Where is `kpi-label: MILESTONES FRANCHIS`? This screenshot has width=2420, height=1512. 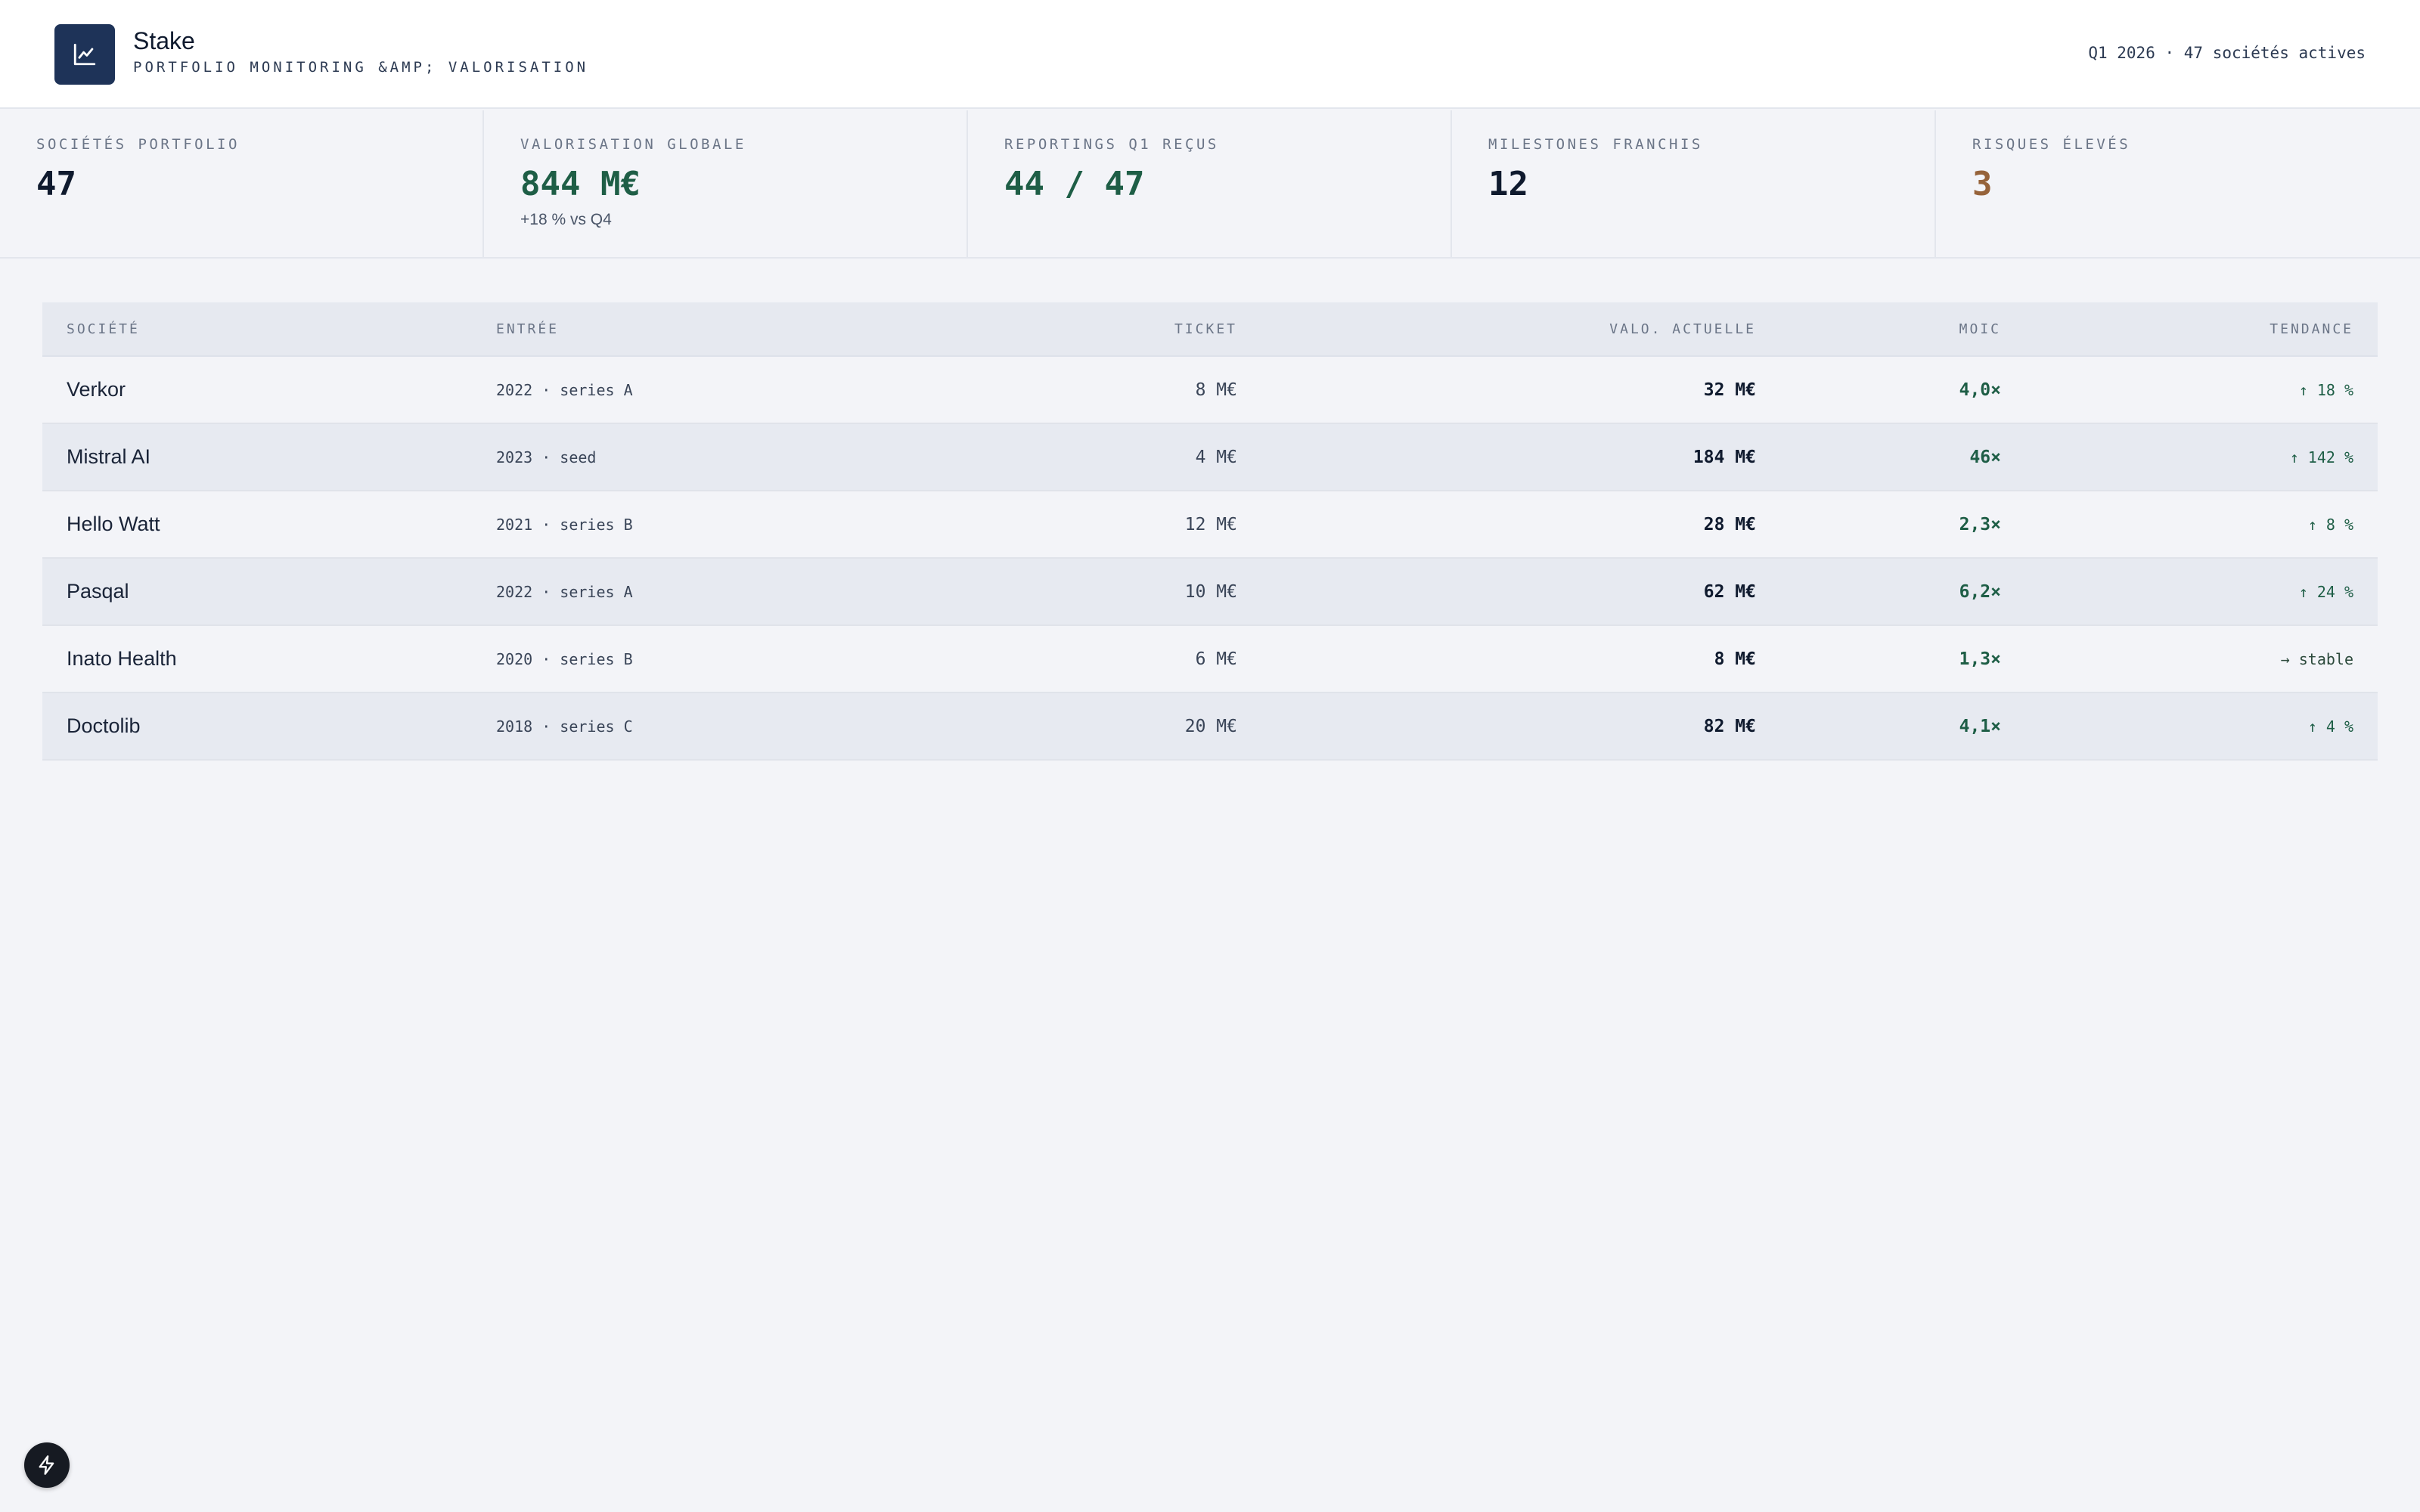
kpi-label: MILESTONES FRANCHIS is located at coordinates (1596, 144).